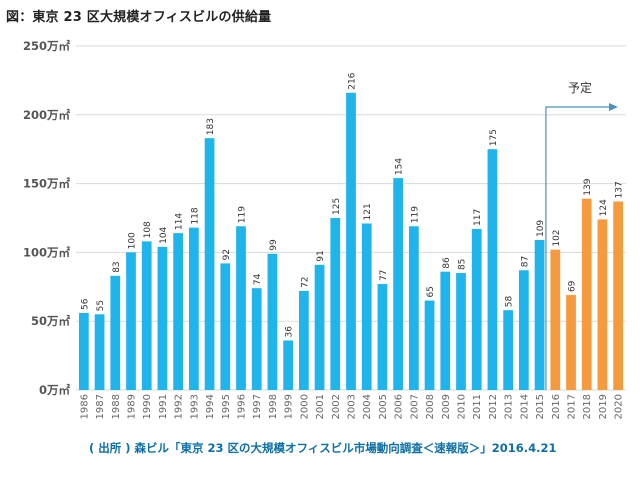  Describe the element at coordinates (242, 406) in the screenshot. I see `x-tick-label: 1996` at that location.